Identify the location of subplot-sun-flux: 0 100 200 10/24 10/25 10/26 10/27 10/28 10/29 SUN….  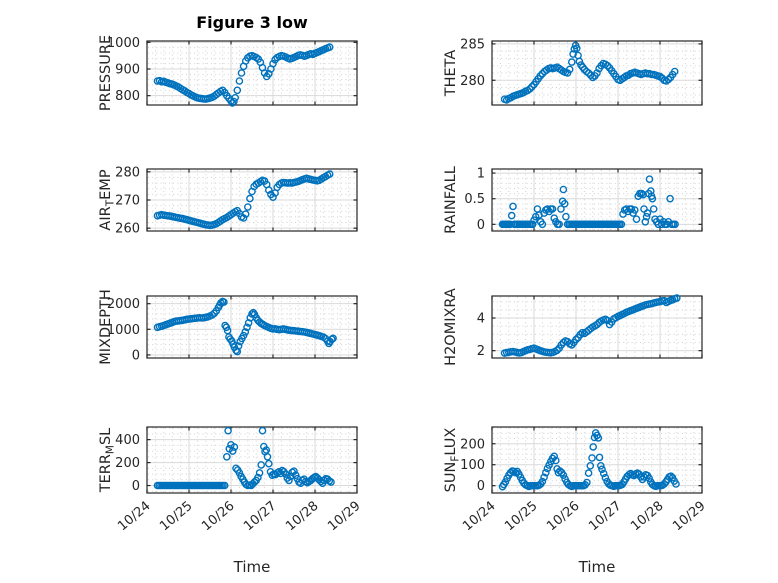
(576, 480).